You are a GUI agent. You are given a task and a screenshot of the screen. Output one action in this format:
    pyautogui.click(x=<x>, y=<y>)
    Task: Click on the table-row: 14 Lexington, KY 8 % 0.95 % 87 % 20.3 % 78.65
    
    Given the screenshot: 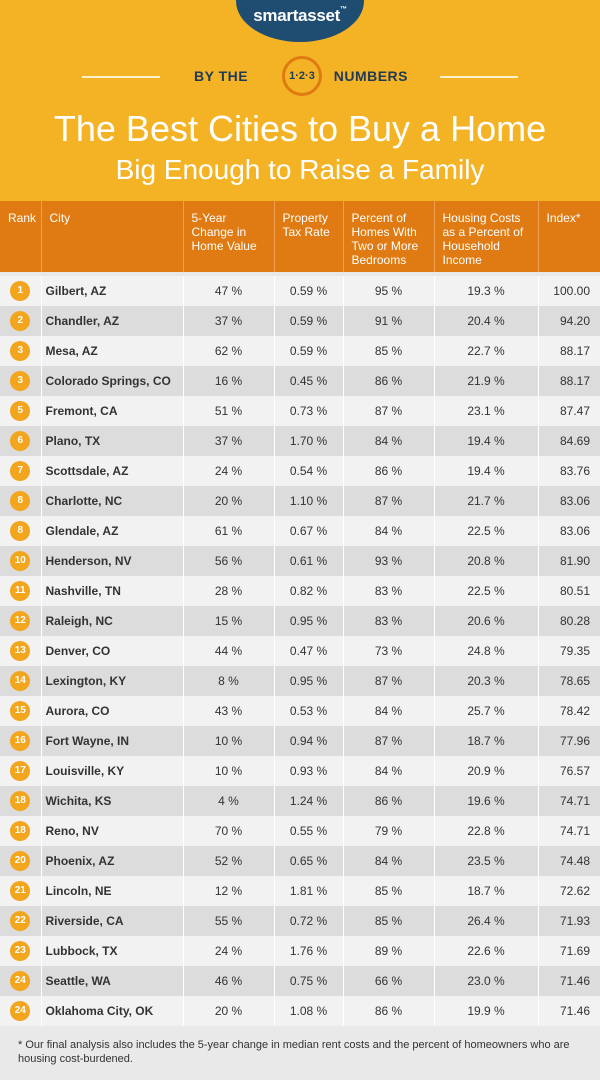 What is the action you would take?
    pyautogui.click(x=300, y=681)
    